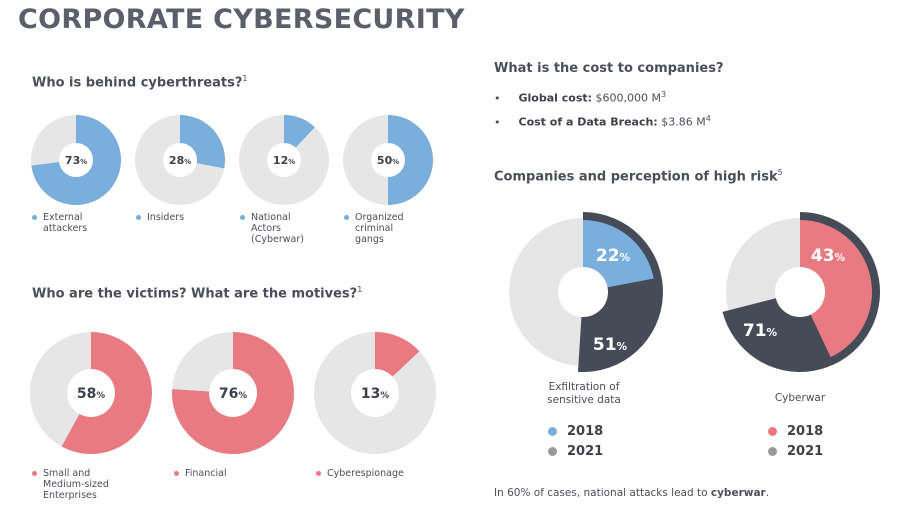  I want to click on threat-pie-label: 50%, so click(388, 160).